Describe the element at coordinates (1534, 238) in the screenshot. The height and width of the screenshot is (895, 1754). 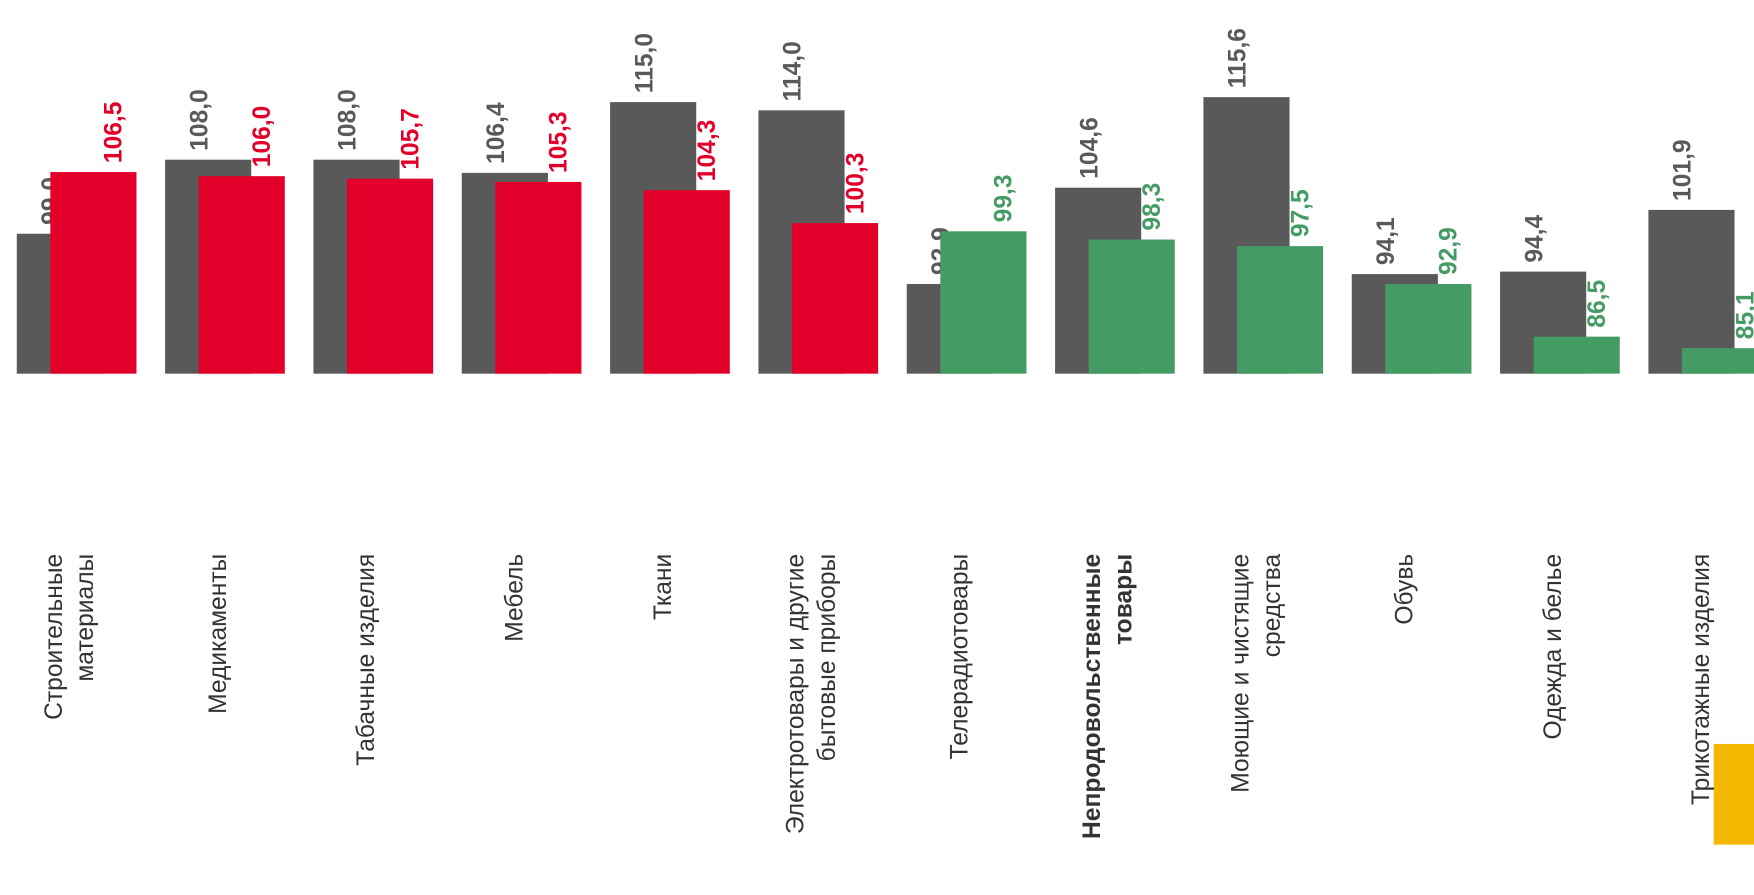
I see `value-label: 94,4` at that location.